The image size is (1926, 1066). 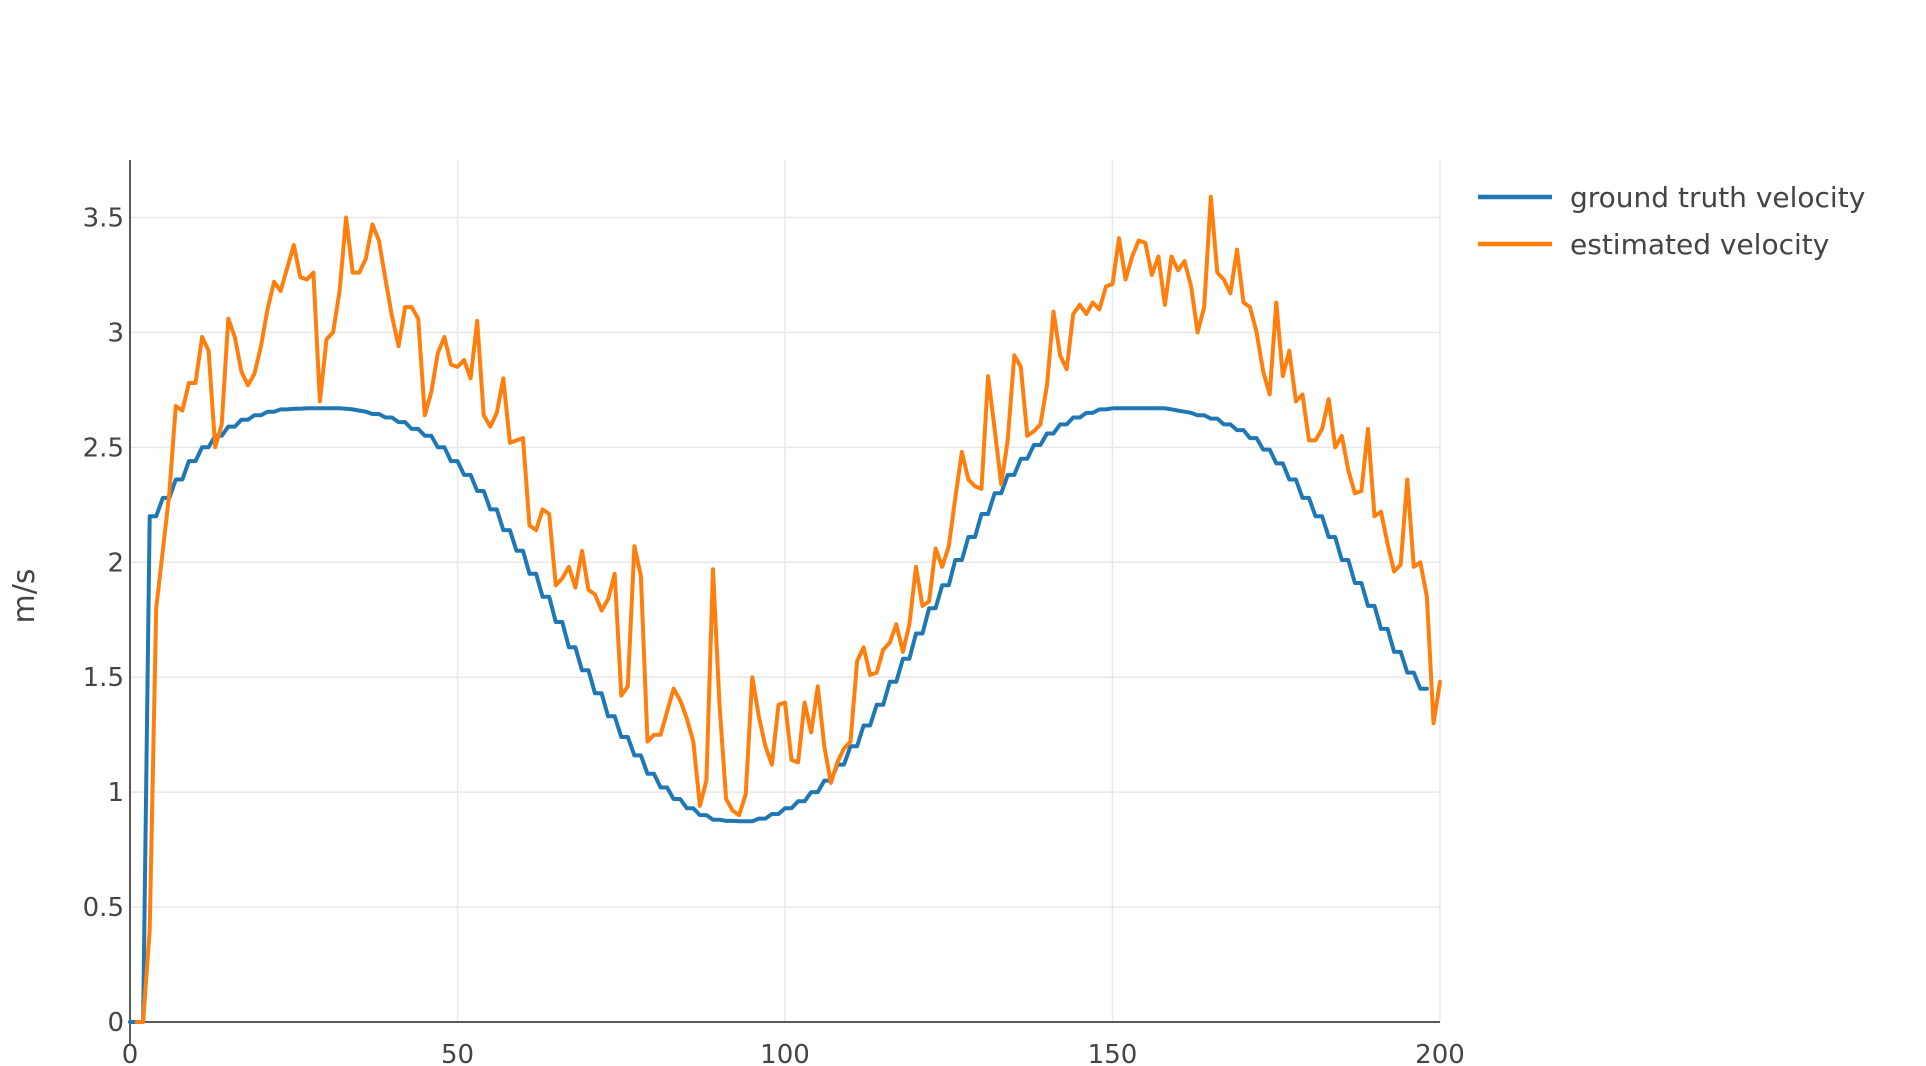 What do you see at coordinates (24, 596) in the screenshot?
I see `y-axis-title: m/s` at bounding box center [24, 596].